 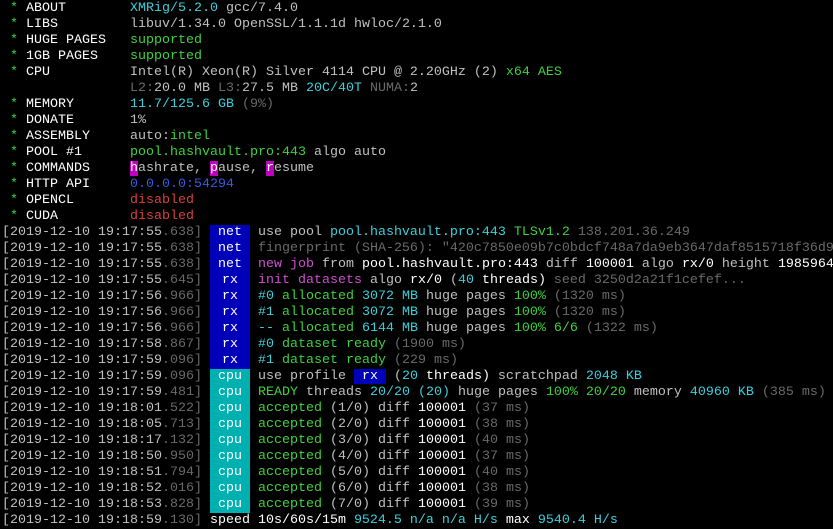 I want to click on value-segment: 1985964, so click(x=805, y=264).